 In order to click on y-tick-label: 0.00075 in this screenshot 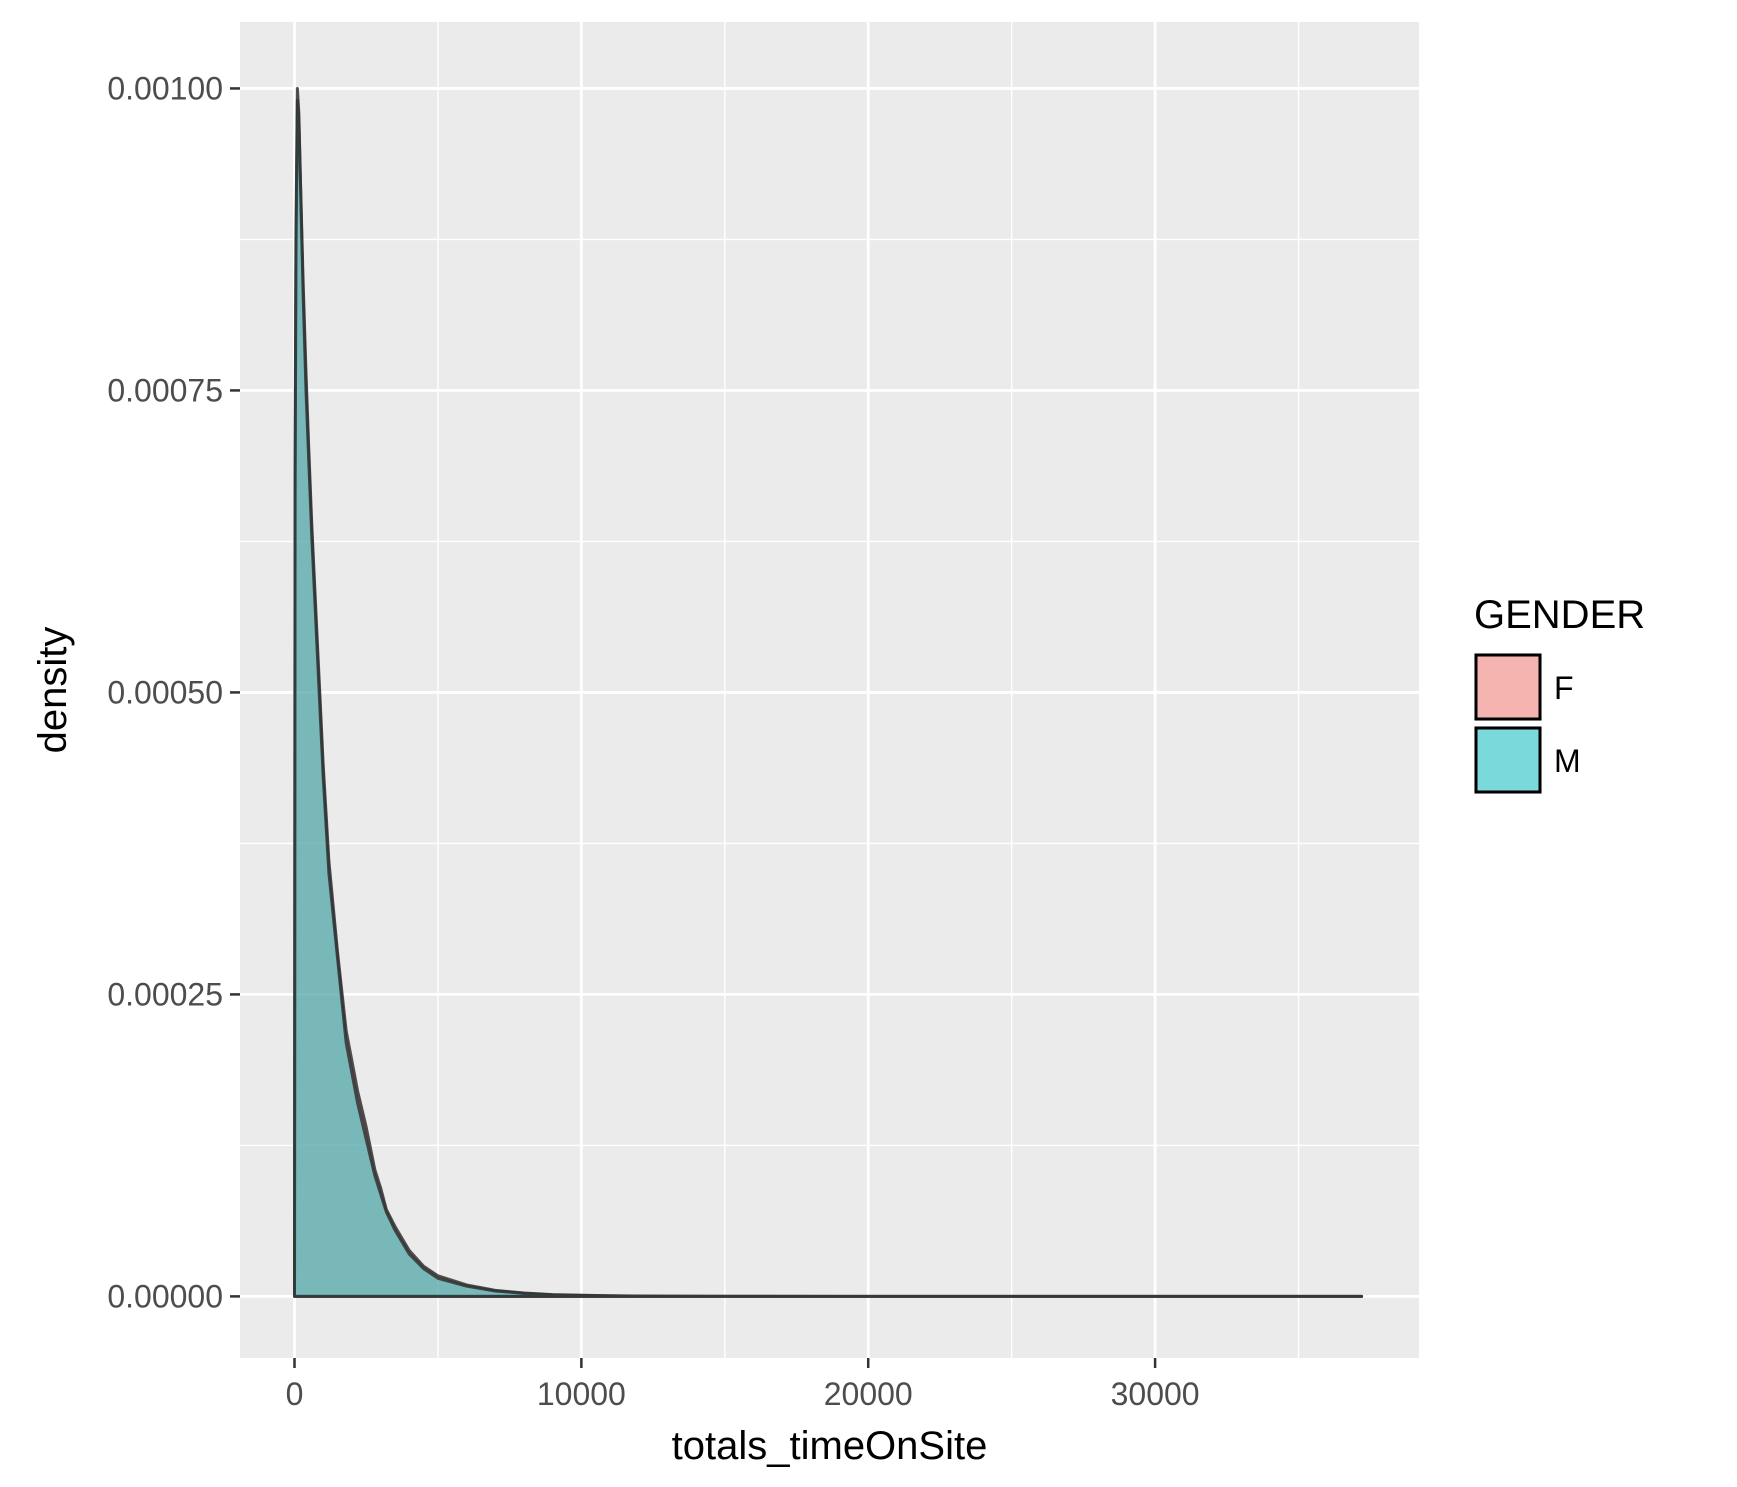, I will do `click(165, 390)`.